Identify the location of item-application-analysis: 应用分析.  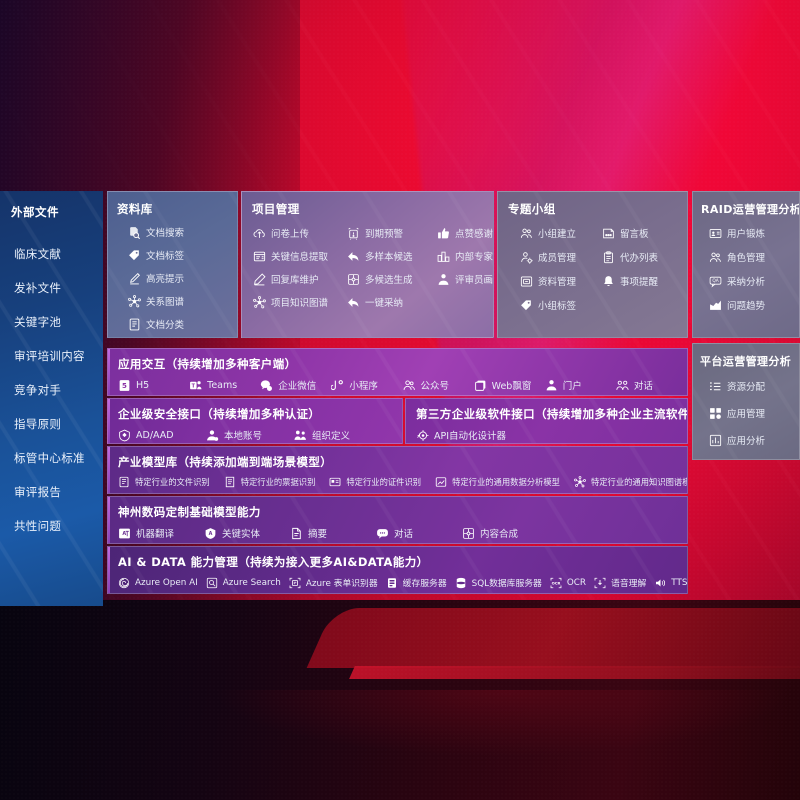
(754, 440).